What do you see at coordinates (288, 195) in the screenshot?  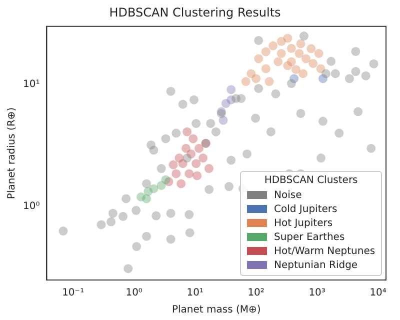 I see `legend-label: Noise` at bounding box center [288, 195].